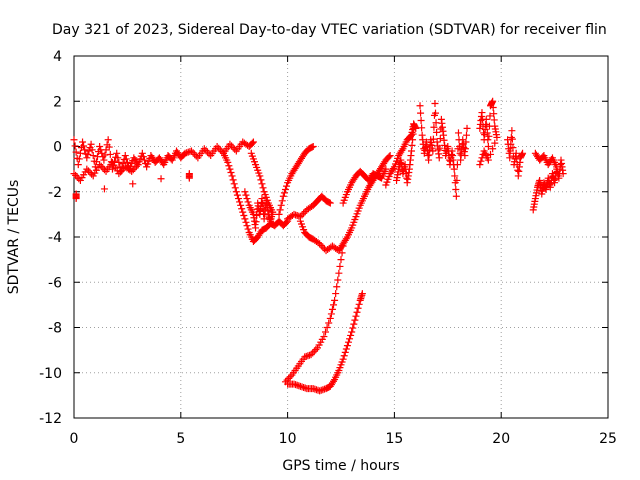 The width and height of the screenshot is (640, 480). What do you see at coordinates (50, 374) in the screenshot?
I see `y-tick-label: -10` at bounding box center [50, 374].